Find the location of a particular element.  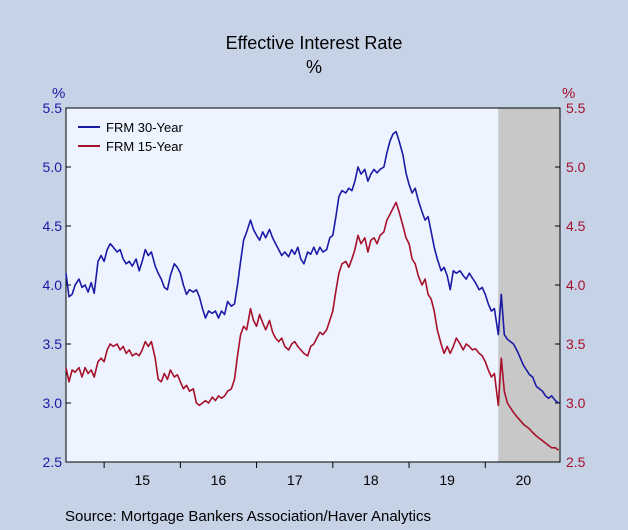

y-tick-label-right: 4.0 is located at coordinates (576, 285).